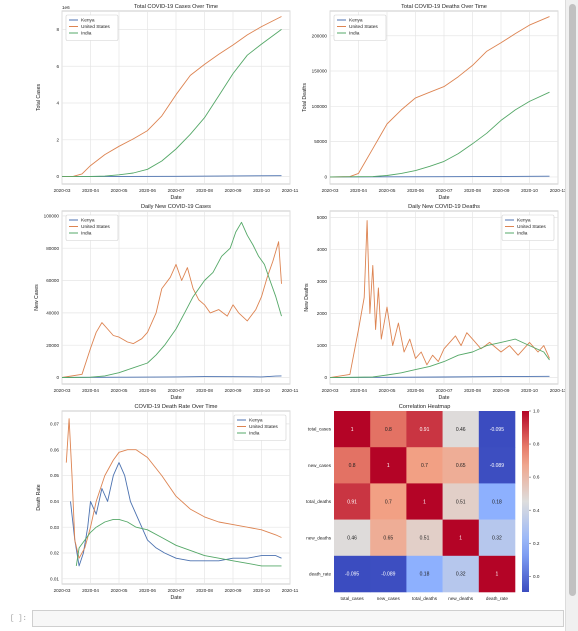 This screenshot has height=631, width=578. I want to click on vertical-scrollbar, so click(571, 315).